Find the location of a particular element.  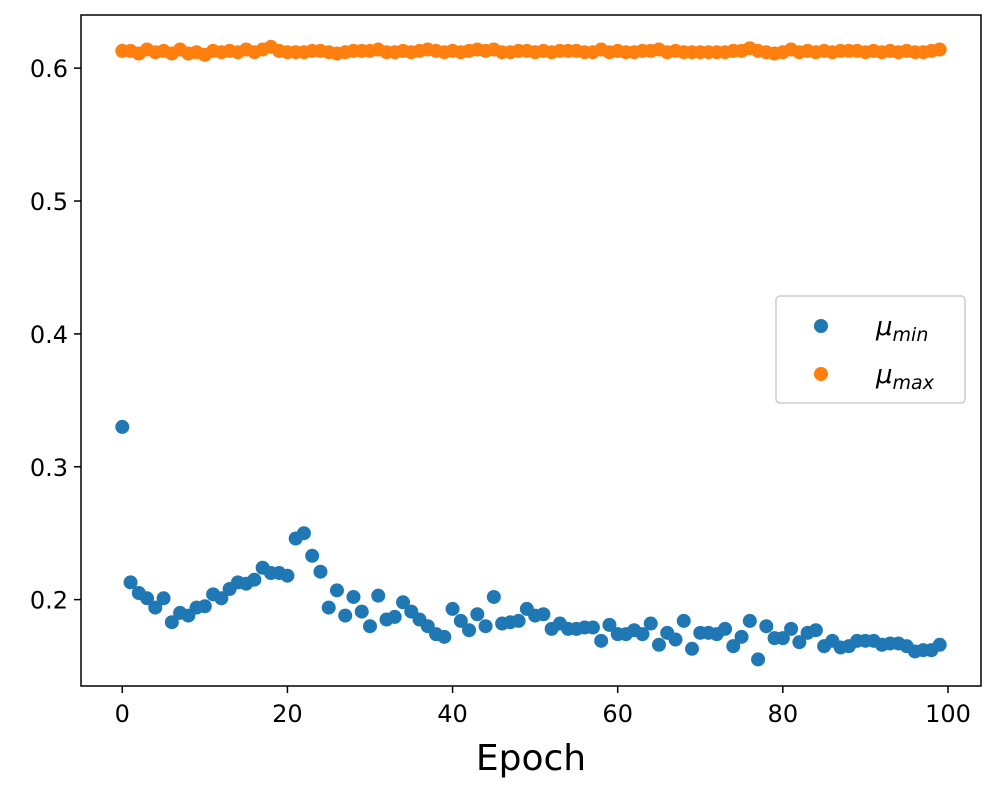

x-tick-label-40: 40 is located at coordinates (452, 714).